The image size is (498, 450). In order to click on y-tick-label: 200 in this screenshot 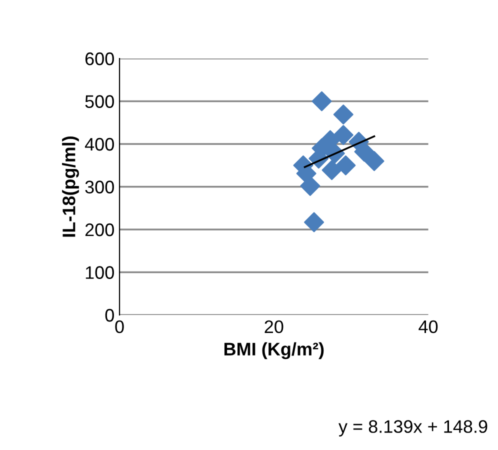, I will do `click(99, 229)`.